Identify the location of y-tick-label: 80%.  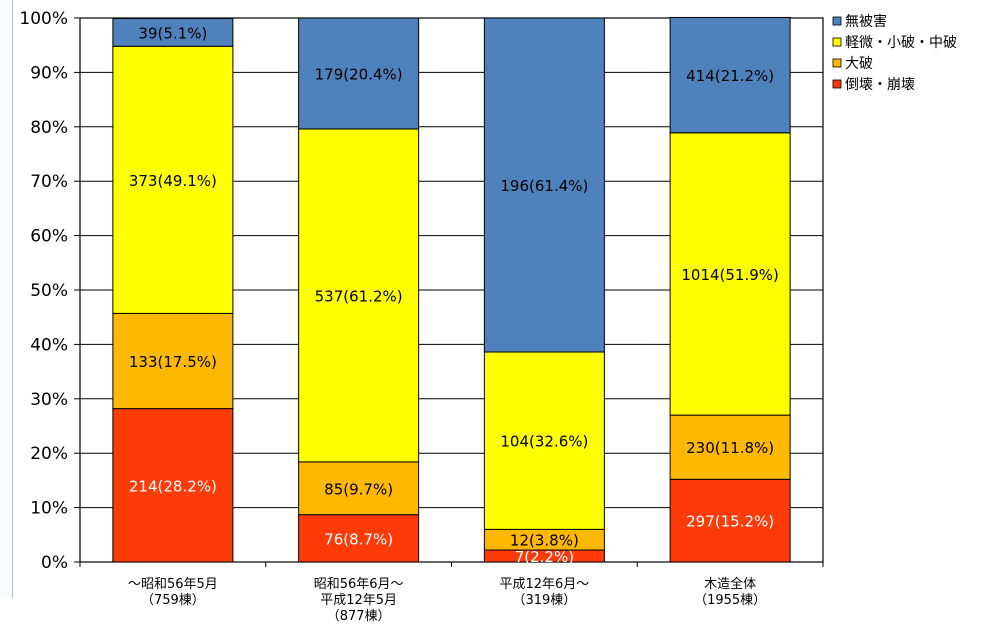
(49, 128).